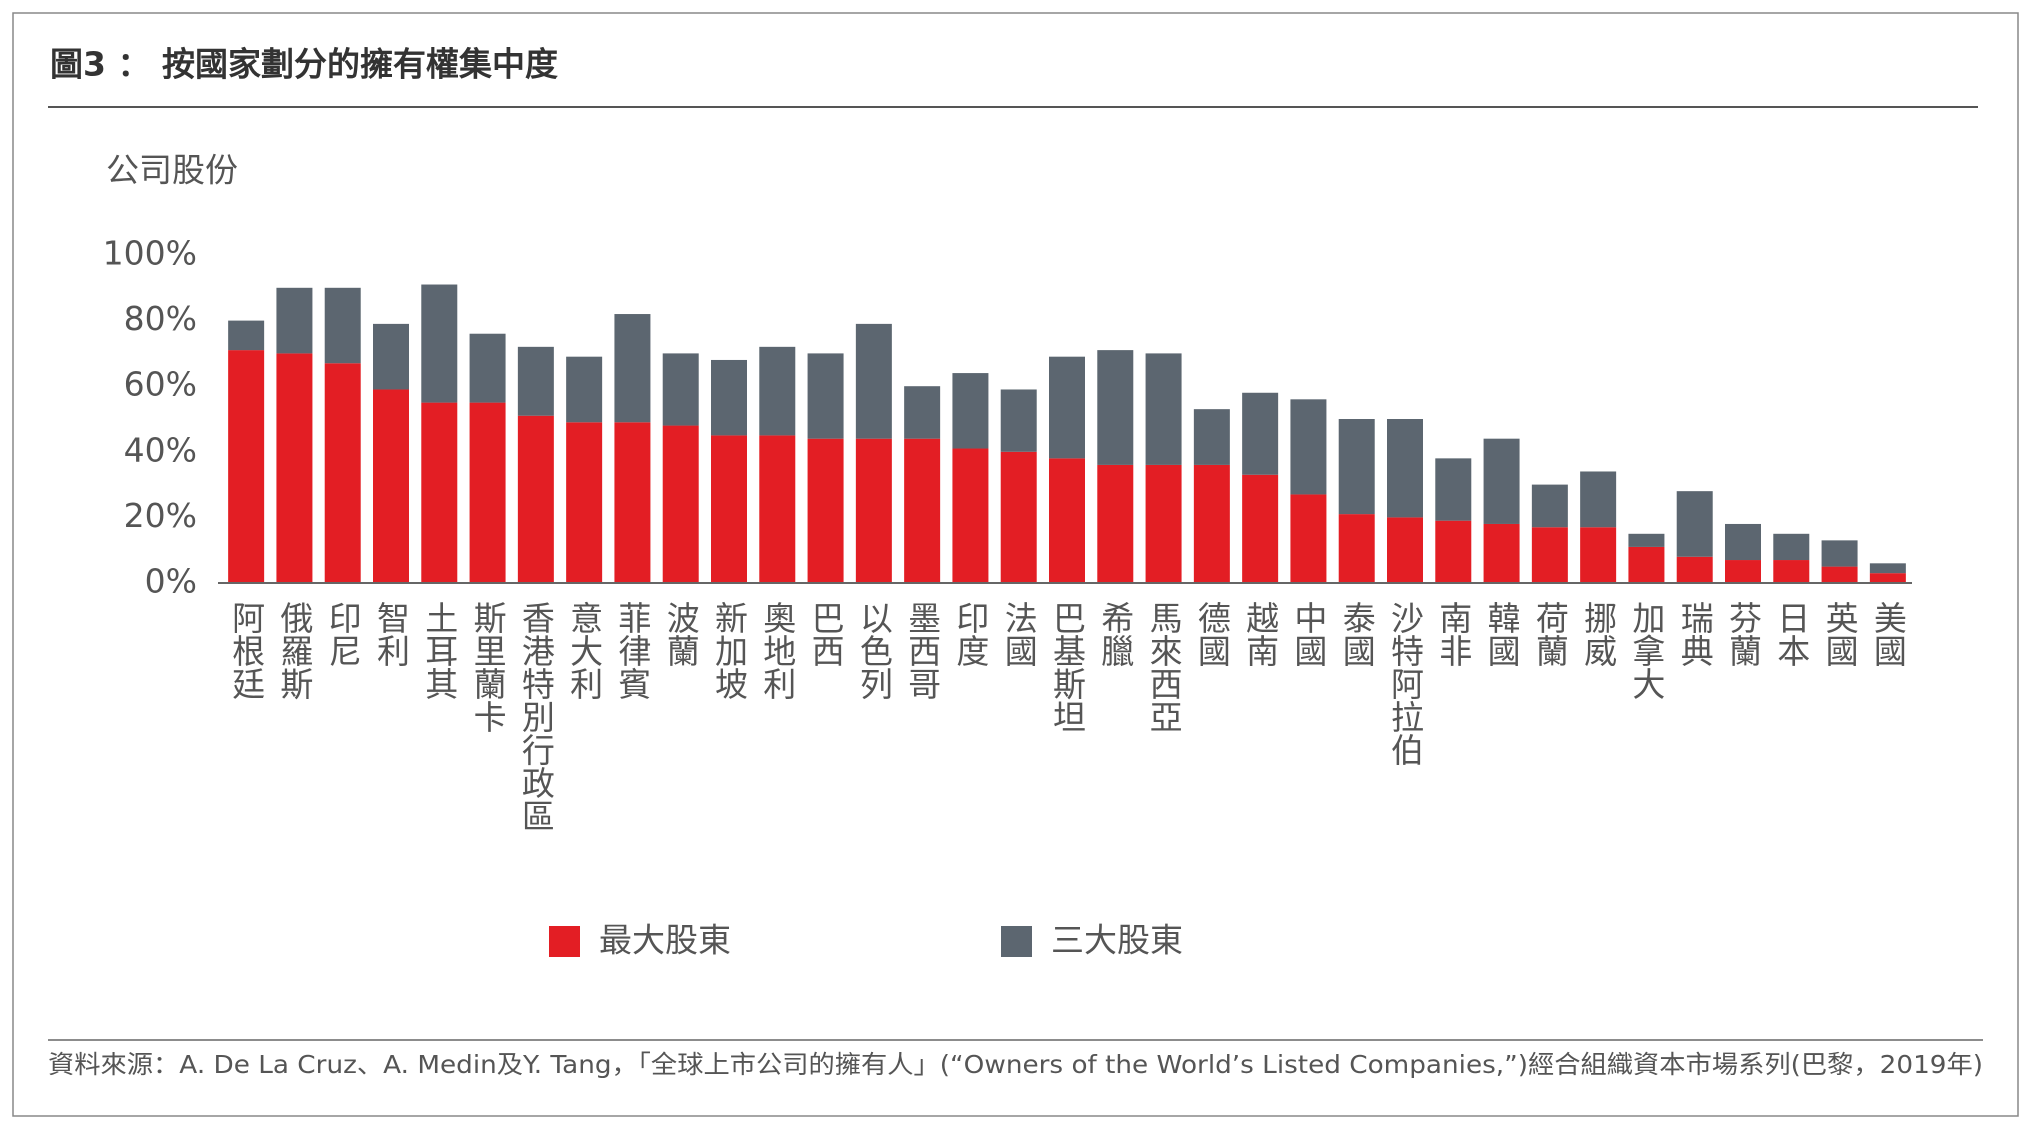  What do you see at coordinates (1646, 650) in the screenshot?
I see `x-tick-label: 加拿大` at bounding box center [1646, 650].